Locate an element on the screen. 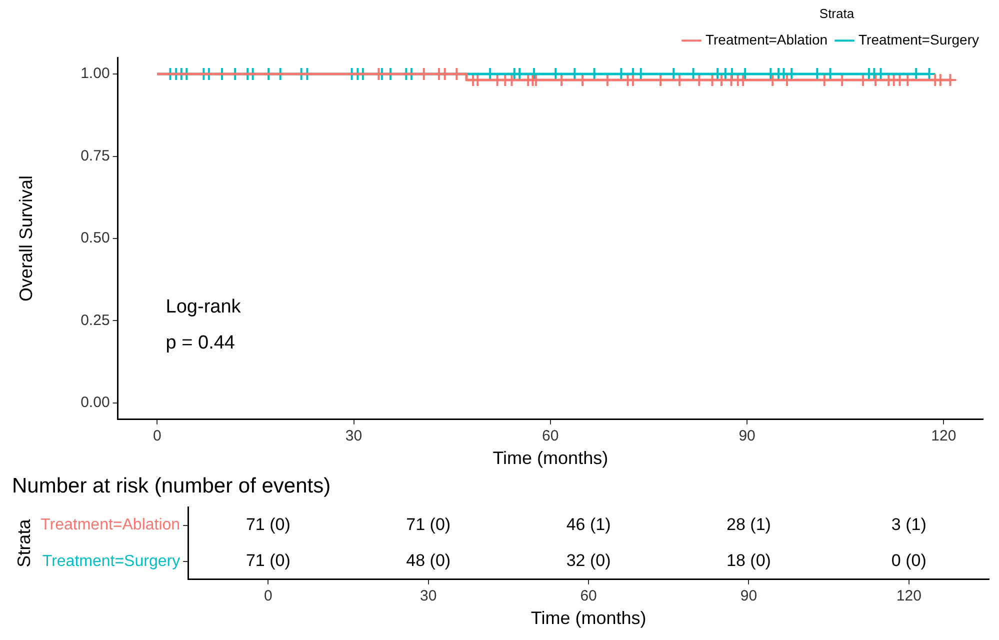 This screenshot has height=640, width=999. annotation: p = 0.44 is located at coordinates (201, 343).